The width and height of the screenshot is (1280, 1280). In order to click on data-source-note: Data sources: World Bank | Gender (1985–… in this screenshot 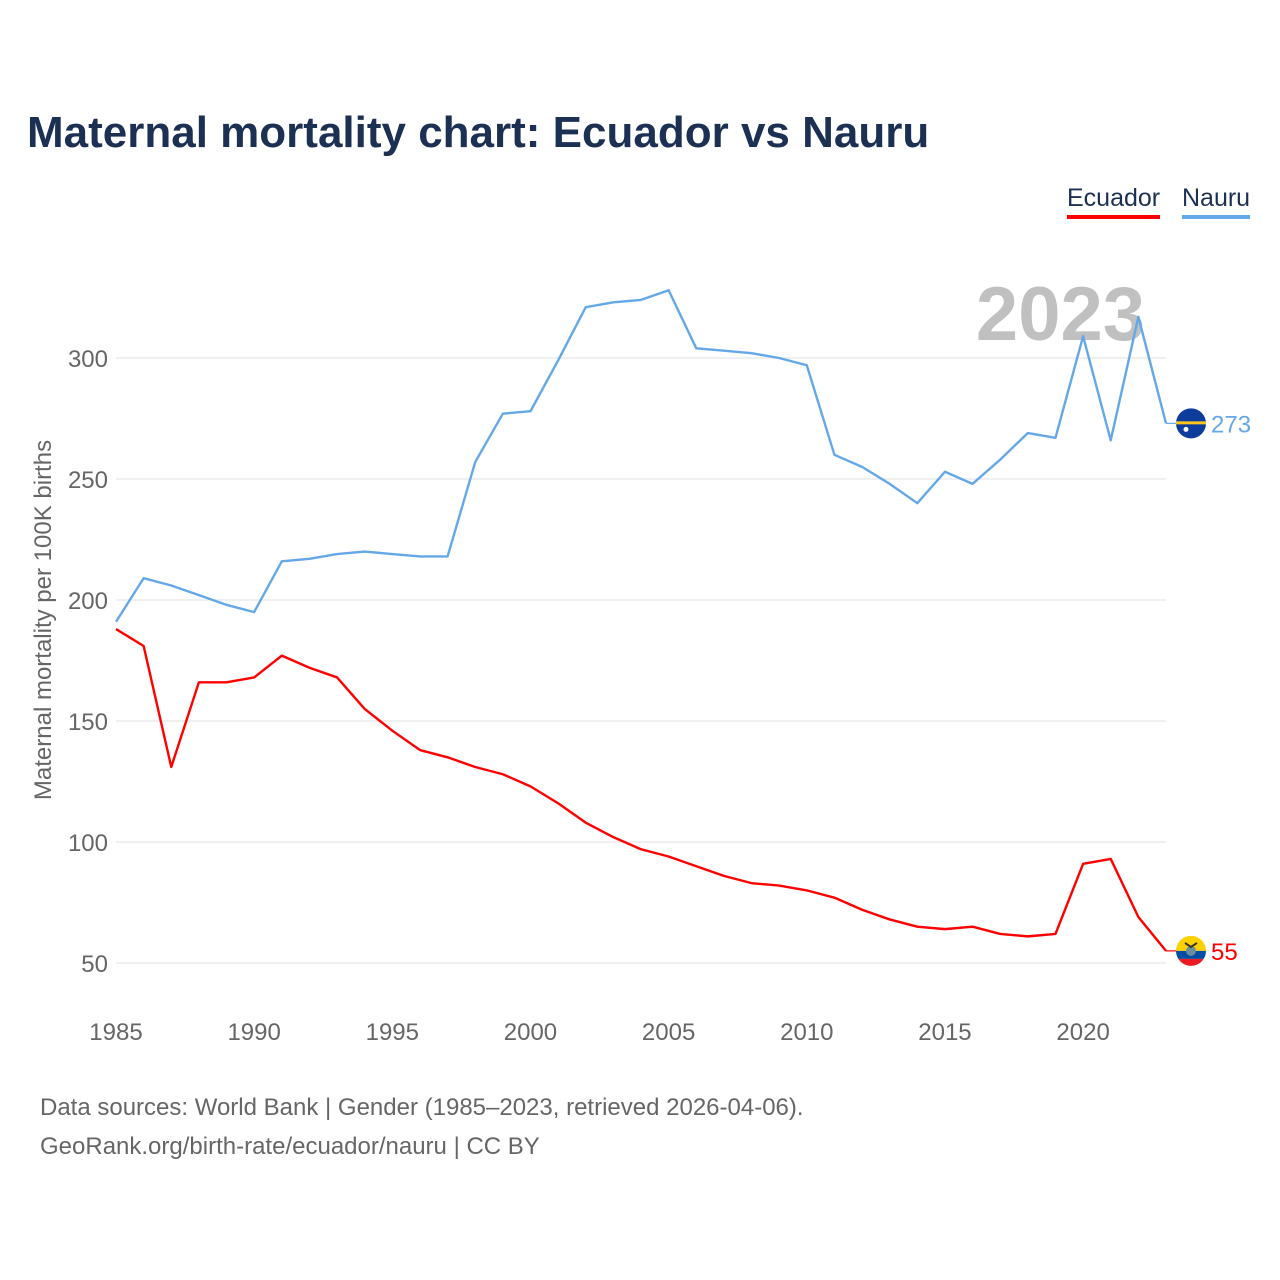, I will do `click(422, 1107)`.